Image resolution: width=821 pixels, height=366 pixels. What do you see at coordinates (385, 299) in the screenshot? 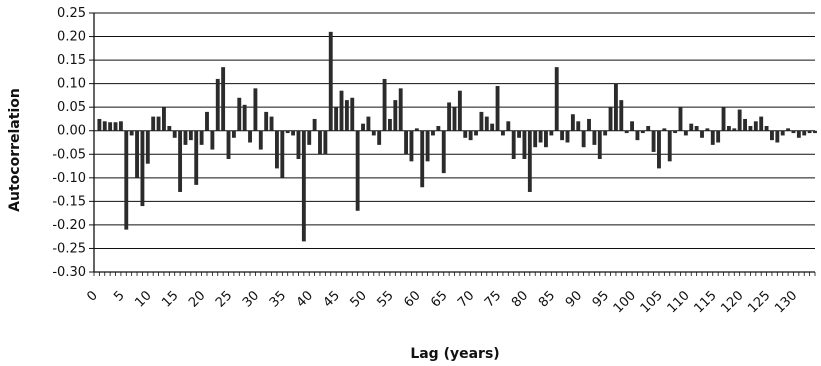
I see `x-tick-label: 55` at bounding box center [385, 299].